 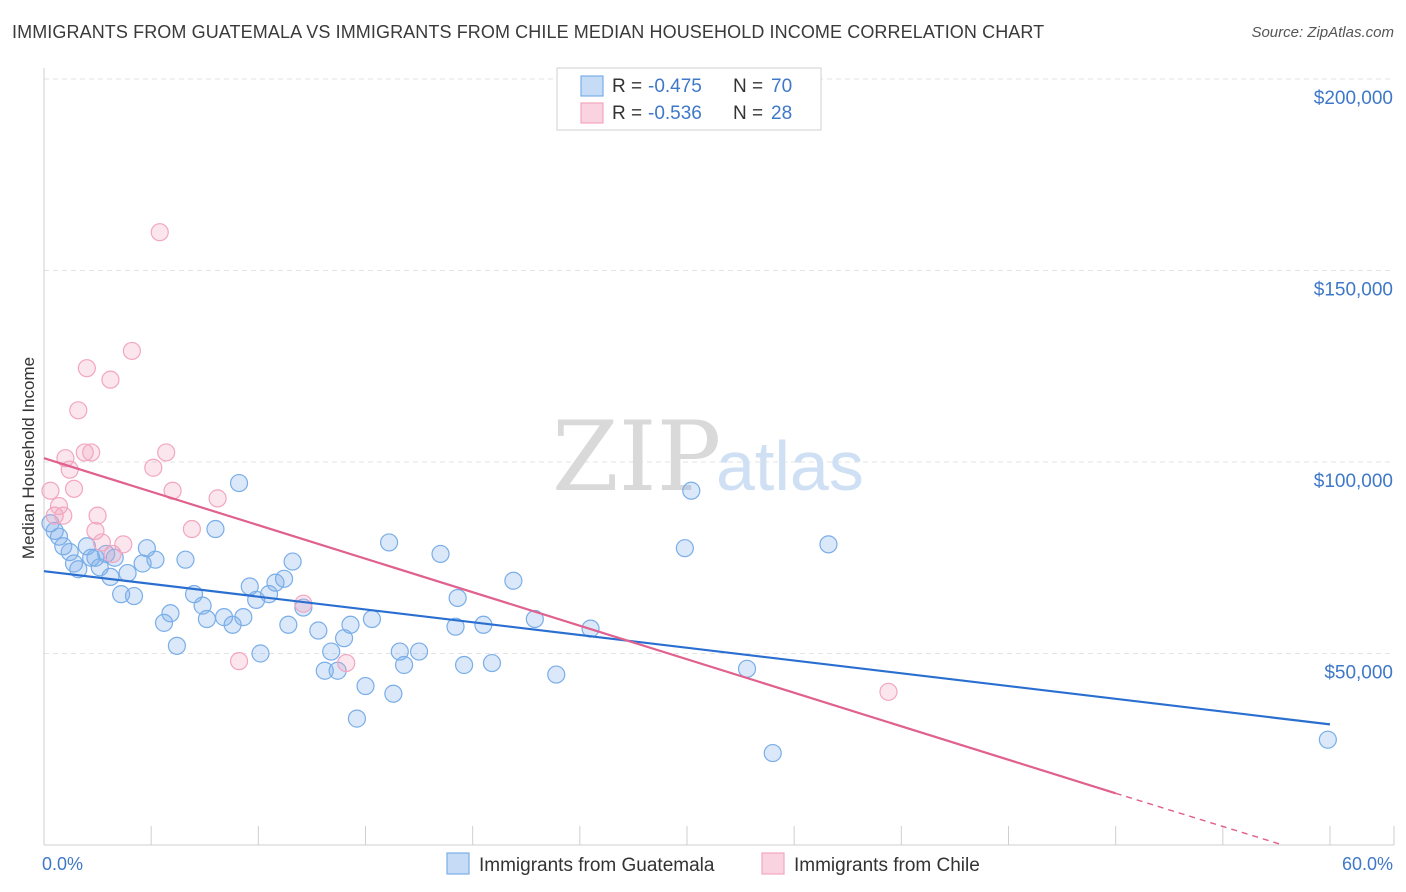 I want to click on legend-n-value: 28, so click(x=781, y=113).